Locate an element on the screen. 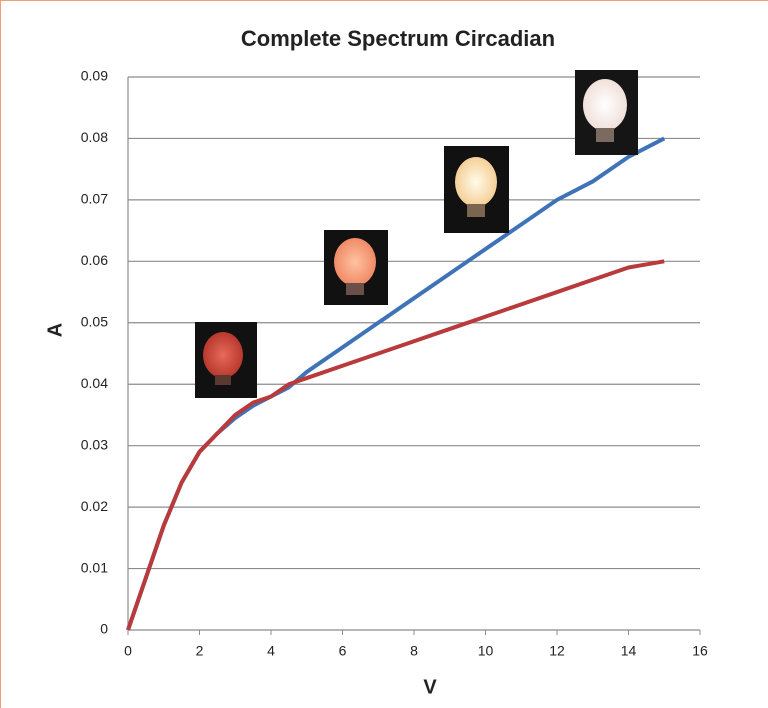 The image size is (768, 708). x-axis-label: V is located at coordinates (430, 687).